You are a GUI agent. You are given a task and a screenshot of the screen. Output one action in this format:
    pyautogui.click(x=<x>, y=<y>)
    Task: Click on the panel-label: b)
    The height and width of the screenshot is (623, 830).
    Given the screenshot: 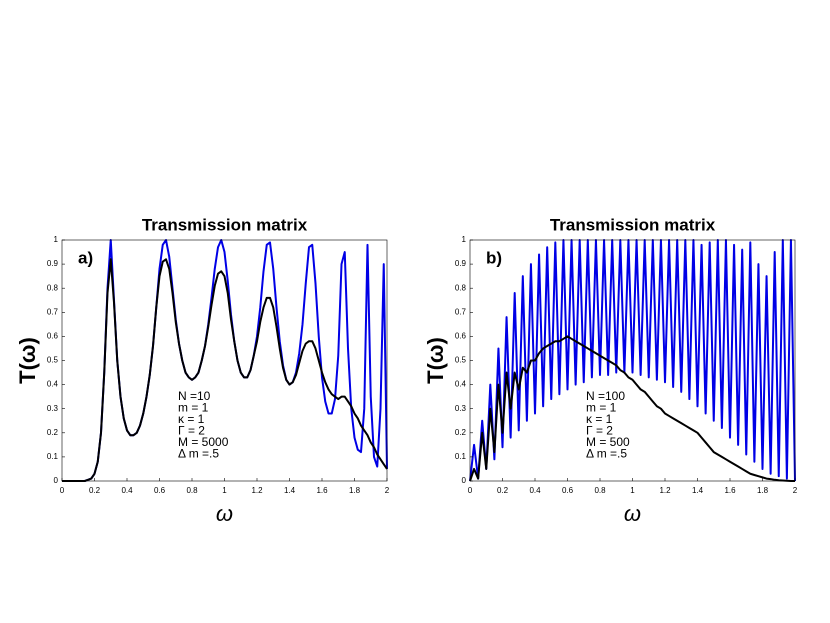 What is the action you would take?
    pyautogui.click(x=494, y=257)
    